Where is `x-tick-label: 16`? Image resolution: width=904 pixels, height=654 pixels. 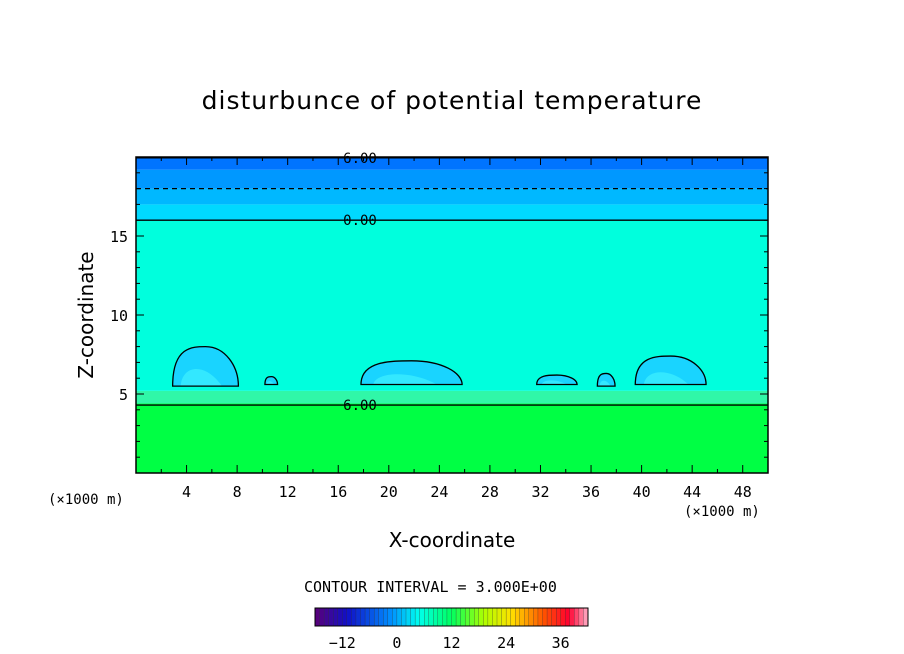
x-tick-label: 16 is located at coordinates (338, 492).